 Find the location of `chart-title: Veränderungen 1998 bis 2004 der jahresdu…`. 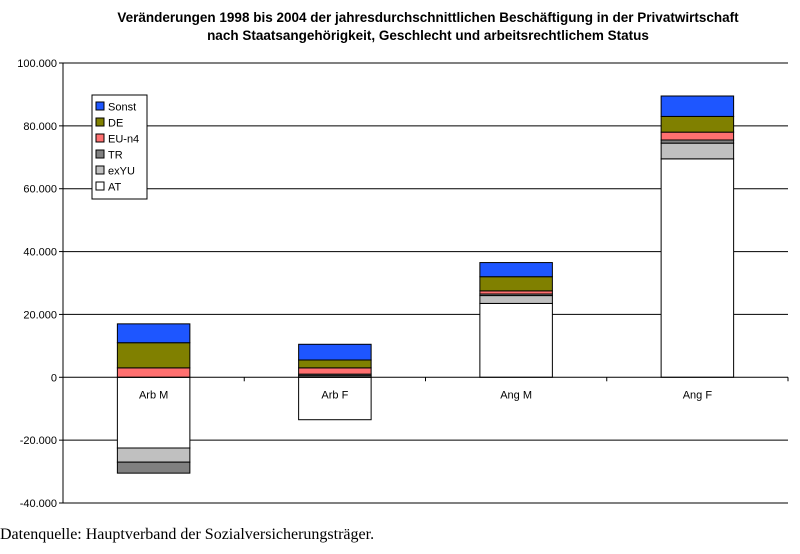

chart-title: Veränderungen 1998 bis 2004 der jahresdu… is located at coordinates (428, 26).